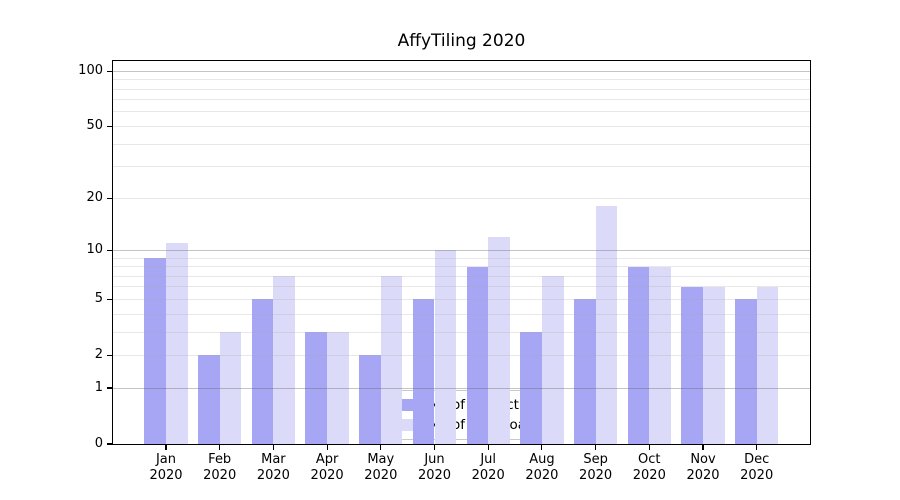 This screenshot has width=900, height=500. I want to click on x-tick-label: Aug 2020, so click(542, 468).